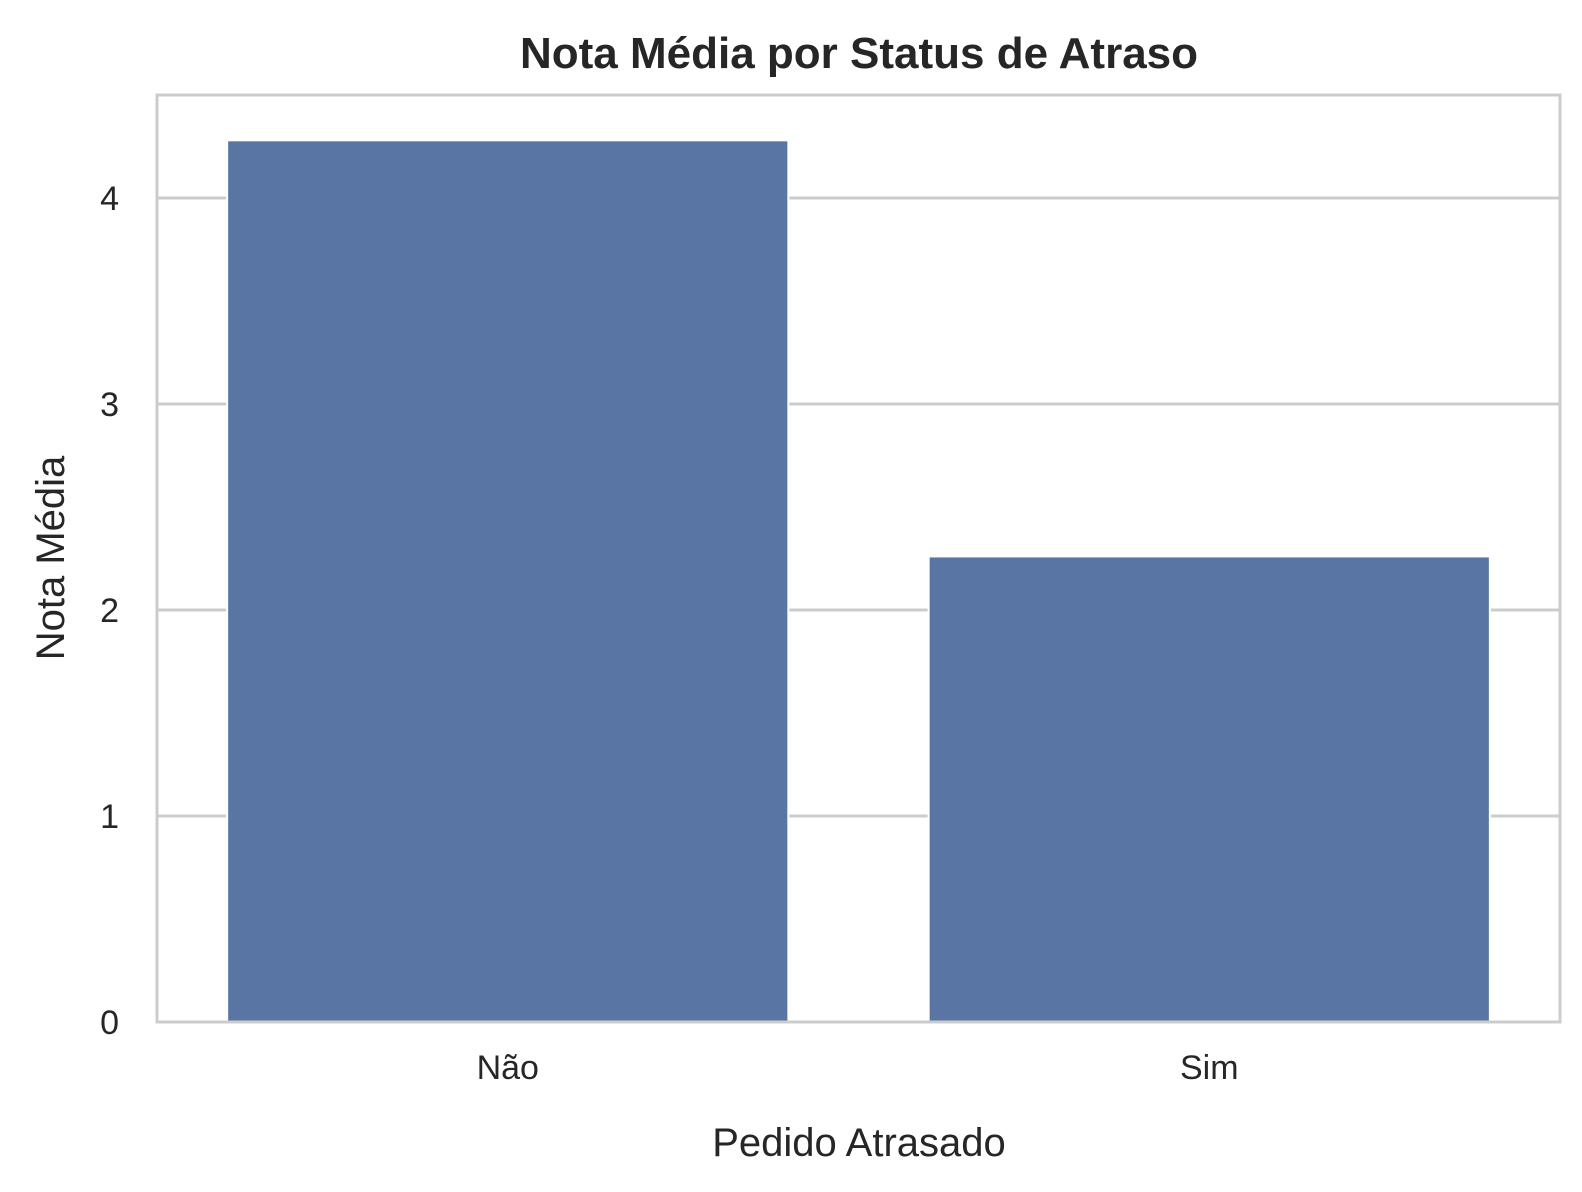  Describe the element at coordinates (1209, 1068) in the screenshot. I see `x-tick-label: Sim` at that location.